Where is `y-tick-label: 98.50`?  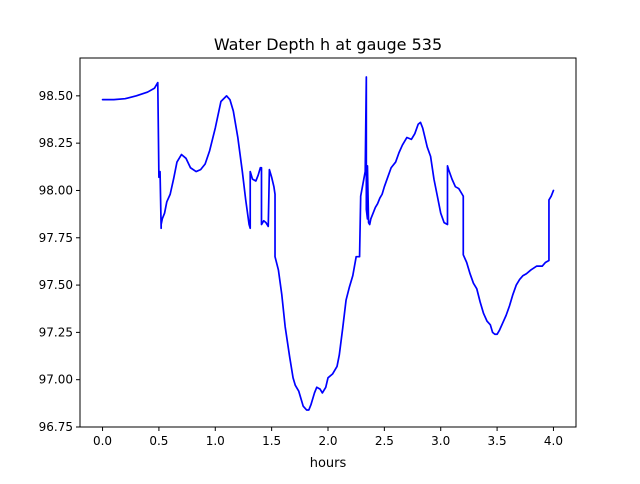 y-tick-label: 98.50 is located at coordinates (56, 96).